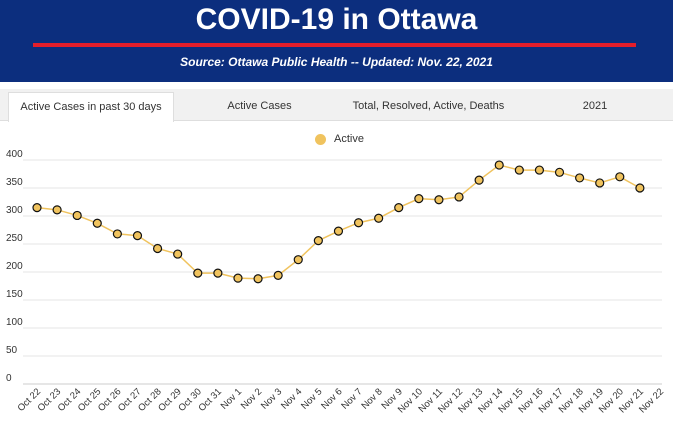  I want to click on y-tick-label: 150, so click(14, 294).